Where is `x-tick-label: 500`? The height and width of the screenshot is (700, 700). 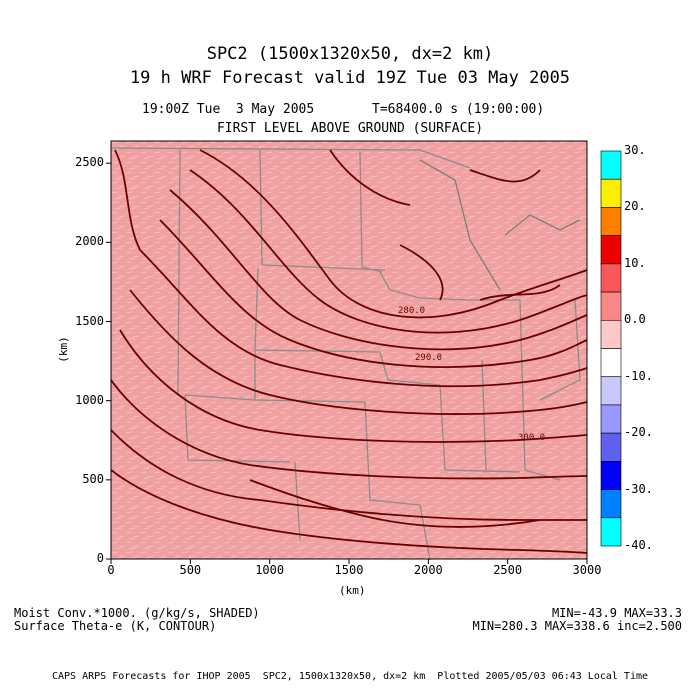
x-tick-label: 500 is located at coordinates (190, 570).